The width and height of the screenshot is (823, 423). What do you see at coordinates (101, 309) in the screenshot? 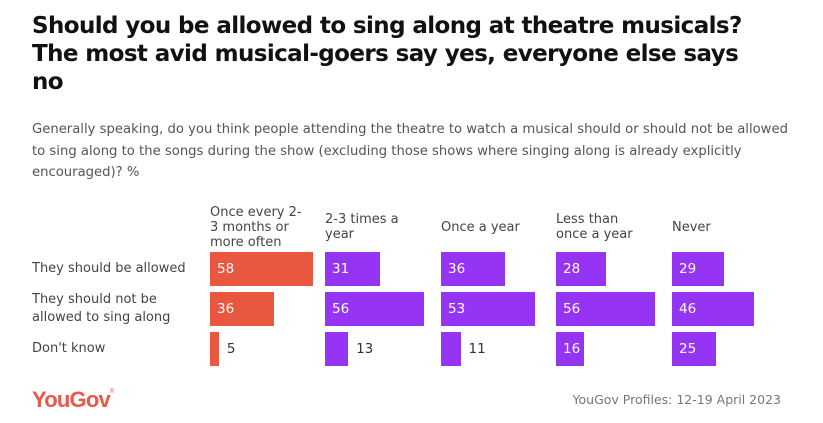
I see `row-label: They should not be allowed to sing along` at bounding box center [101, 309].